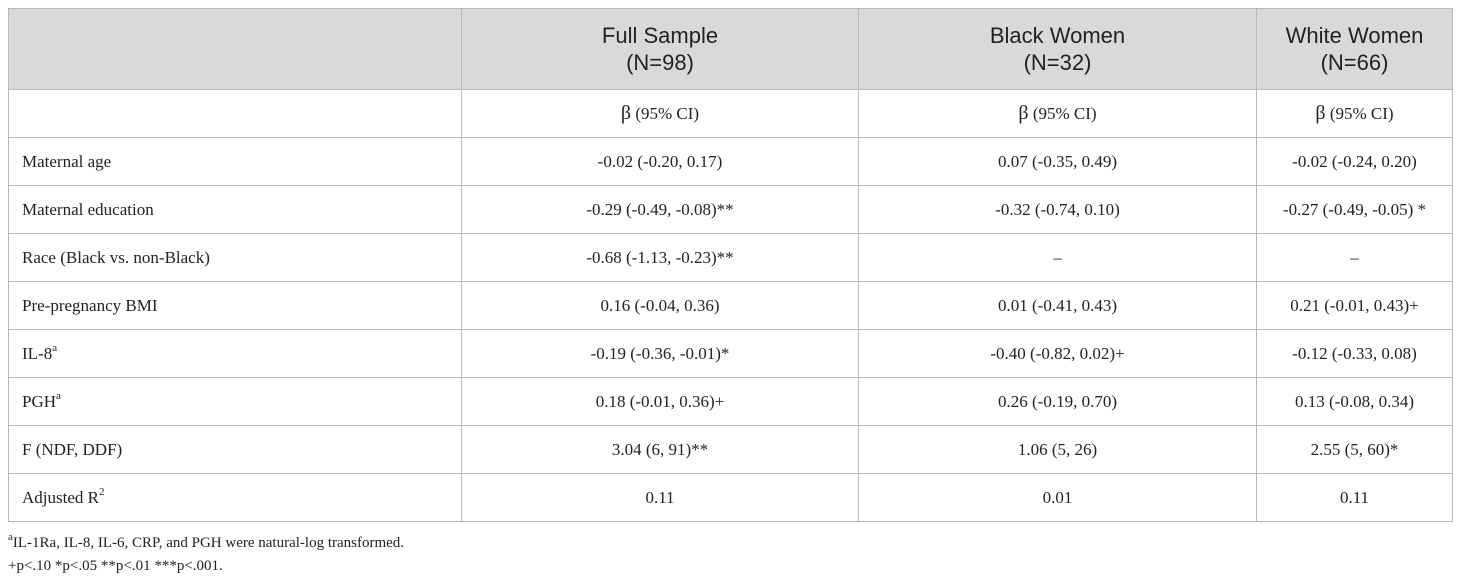 The image size is (1460, 585). I want to click on header-full-sample: Full Sample (N=98), so click(660, 49).